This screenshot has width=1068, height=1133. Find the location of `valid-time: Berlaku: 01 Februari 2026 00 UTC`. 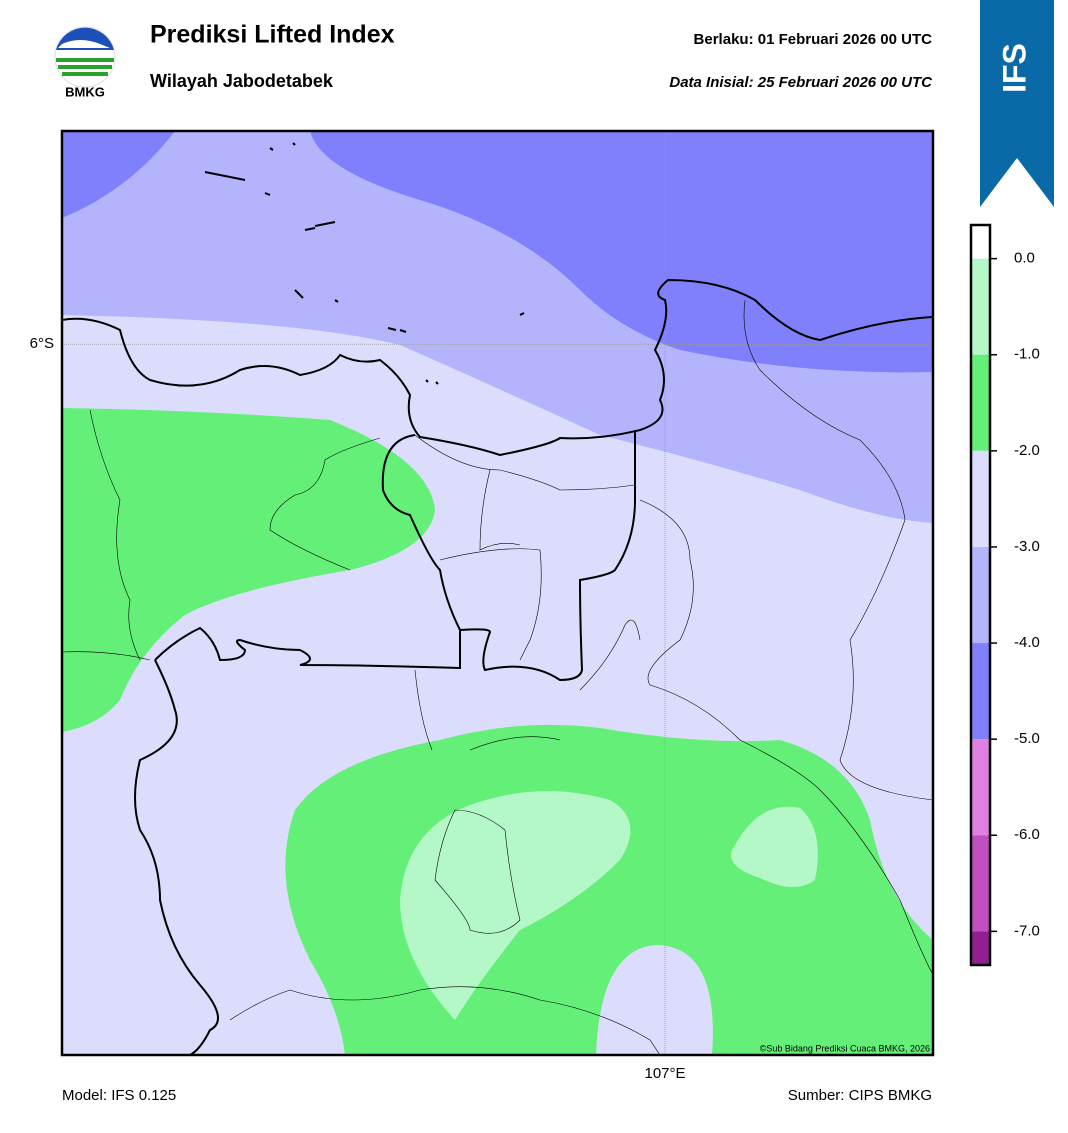

valid-time: Berlaku: 01 Februari 2026 00 UTC is located at coordinates (813, 39).